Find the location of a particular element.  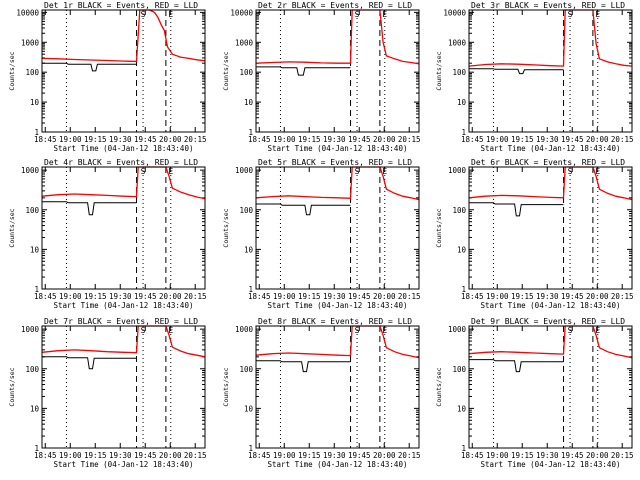

panel-title: Det 7r BLACK = Events, RED = LLD is located at coordinates (121, 321).